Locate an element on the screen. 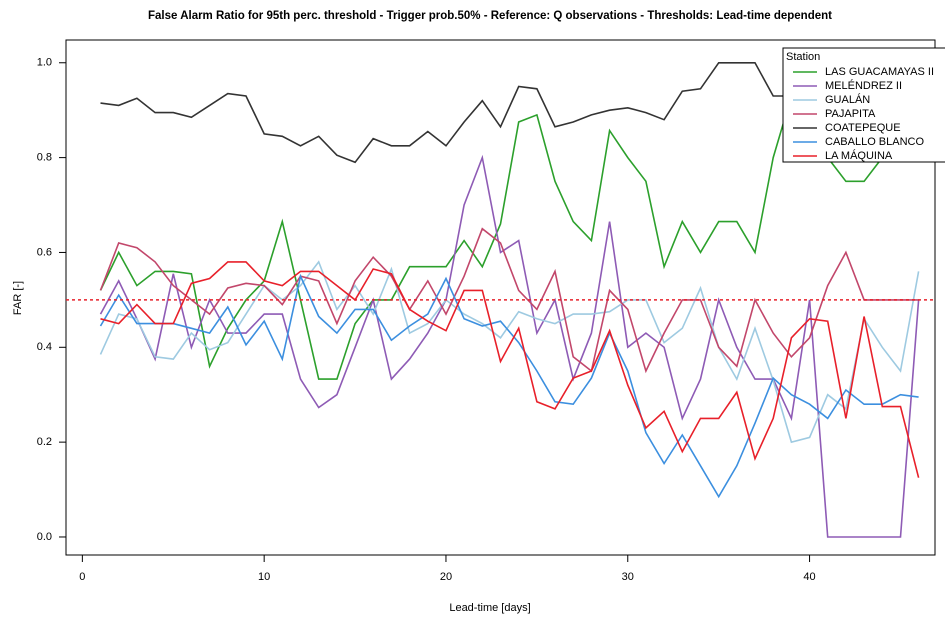 This screenshot has width=945, height=622. x-tick-label: 40 is located at coordinates (809, 577).